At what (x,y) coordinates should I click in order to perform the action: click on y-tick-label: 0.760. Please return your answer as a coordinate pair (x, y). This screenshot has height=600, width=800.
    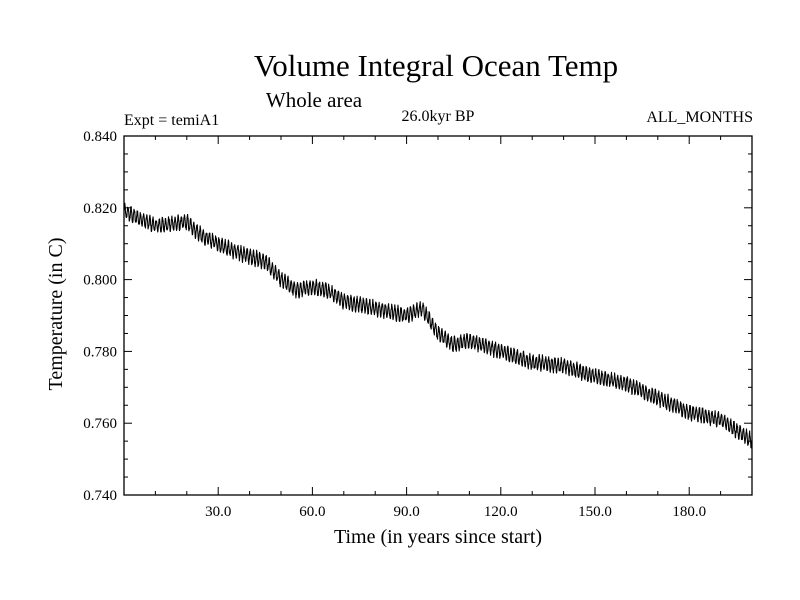
    Looking at the image, I should click on (100, 424).